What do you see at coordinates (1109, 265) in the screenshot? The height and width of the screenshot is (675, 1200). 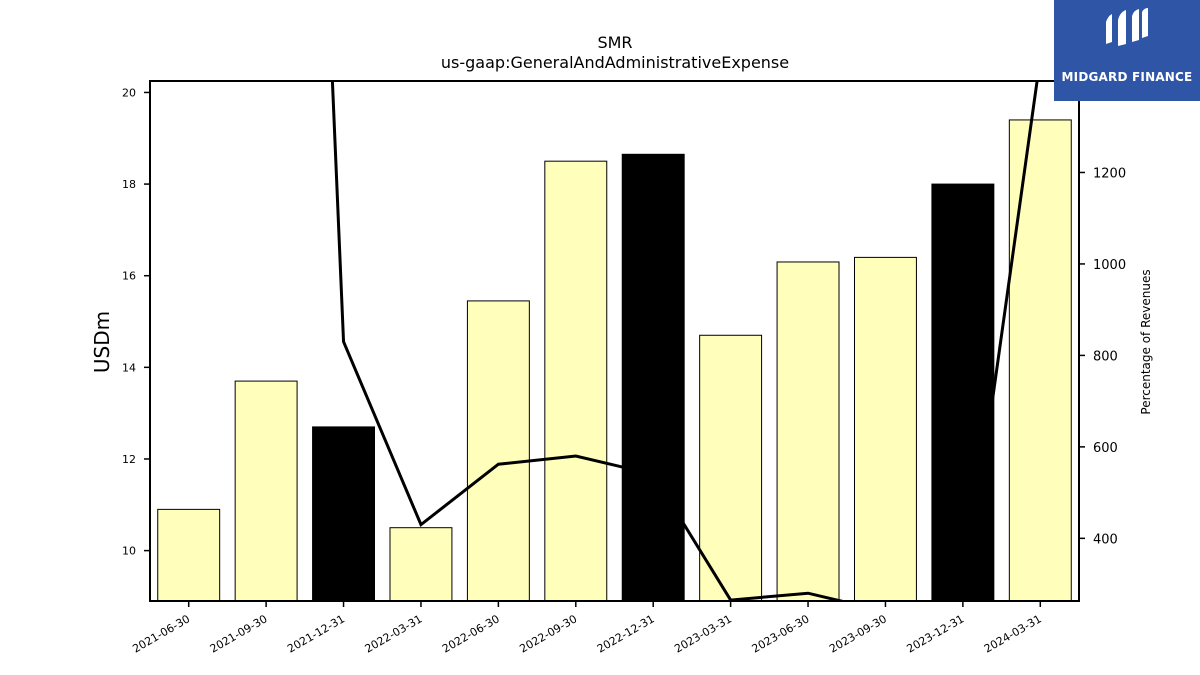 I see `y2-tick-label: 1000` at bounding box center [1109, 265].